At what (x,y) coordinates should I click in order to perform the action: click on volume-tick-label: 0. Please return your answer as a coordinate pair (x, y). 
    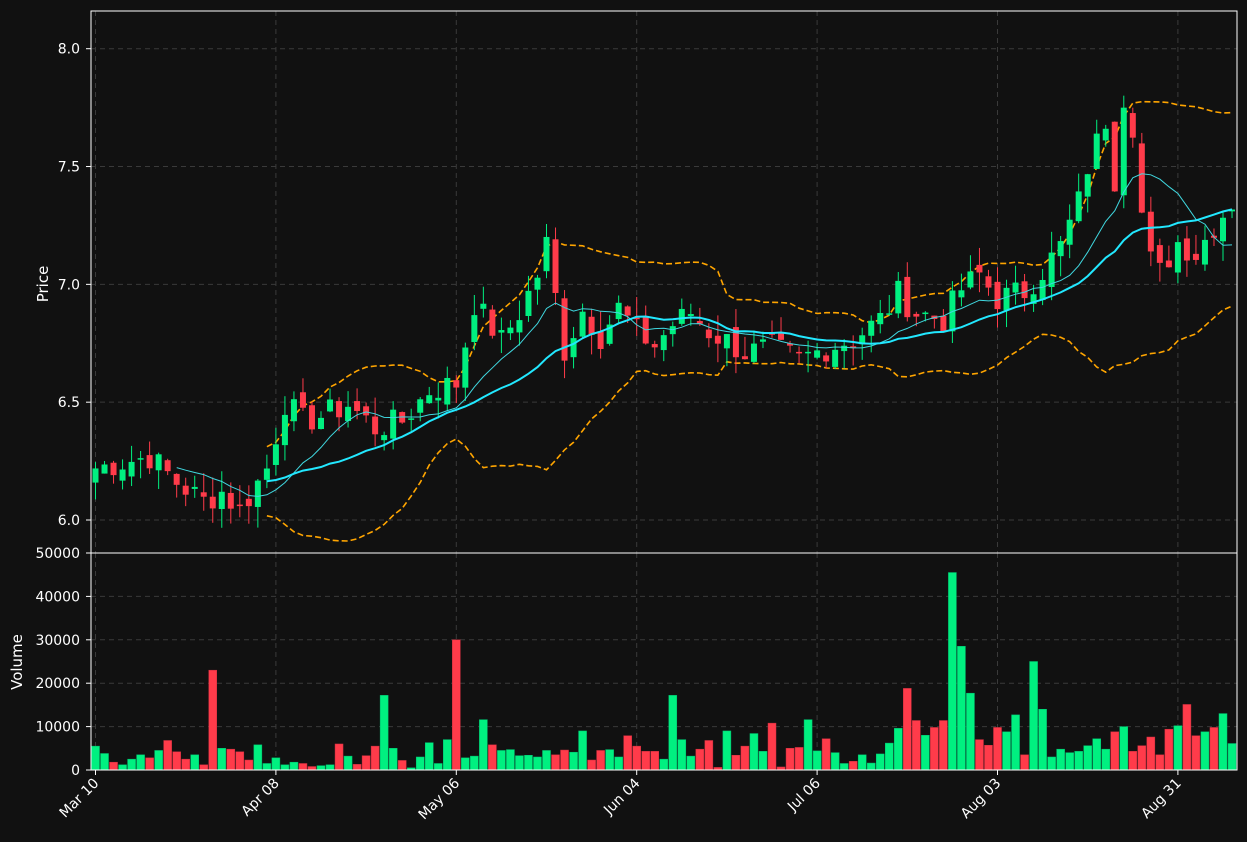
    Looking at the image, I should click on (75, 771).